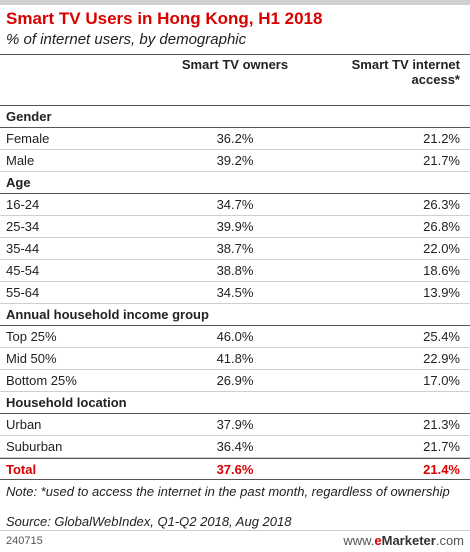 This screenshot has height=552, width=470. I want to click on access-value: 17.0%, so click(441, 380).